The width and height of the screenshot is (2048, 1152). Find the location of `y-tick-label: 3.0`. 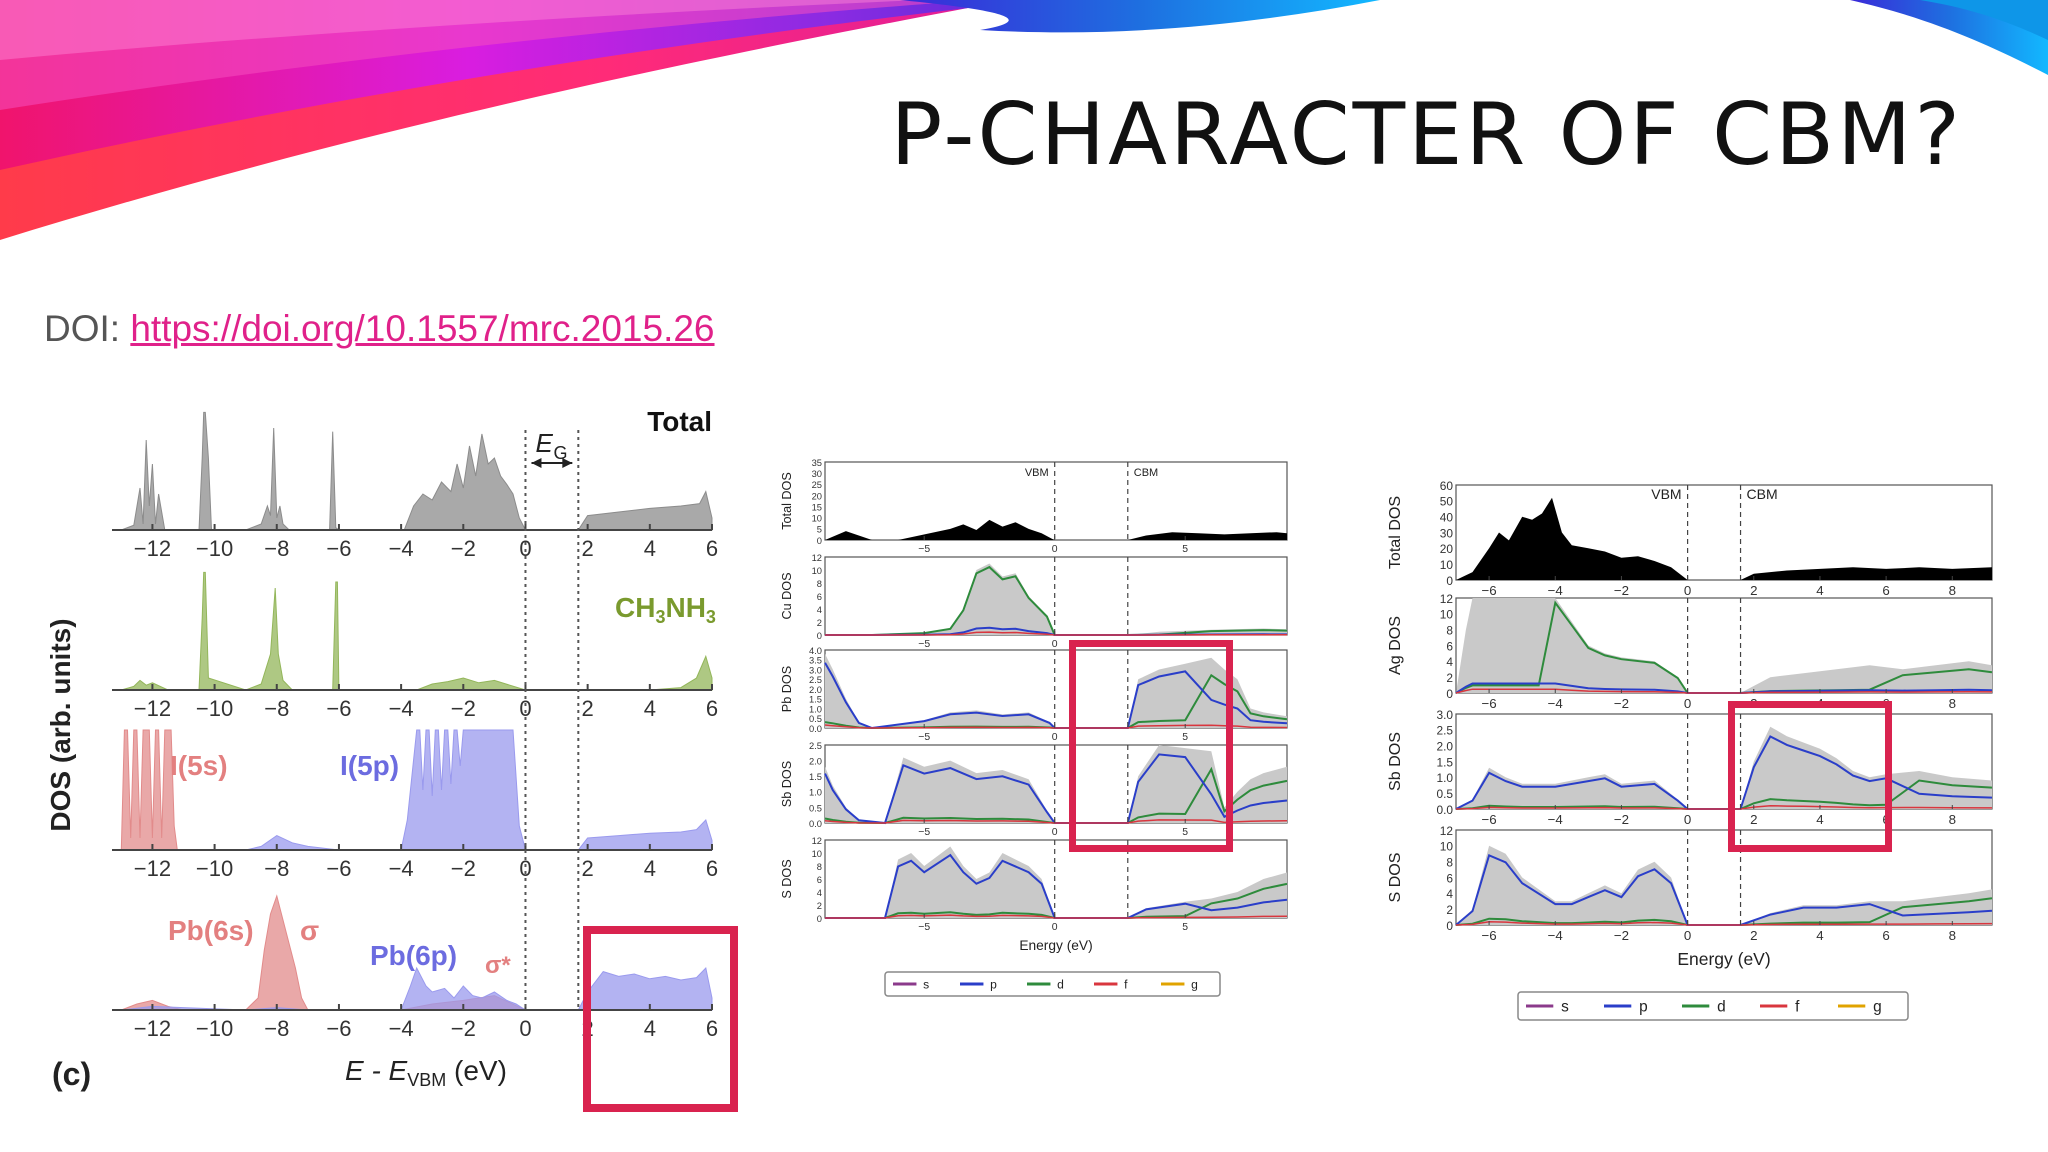

y-tick-label: 3.0 is located at coordinates (815, 670).